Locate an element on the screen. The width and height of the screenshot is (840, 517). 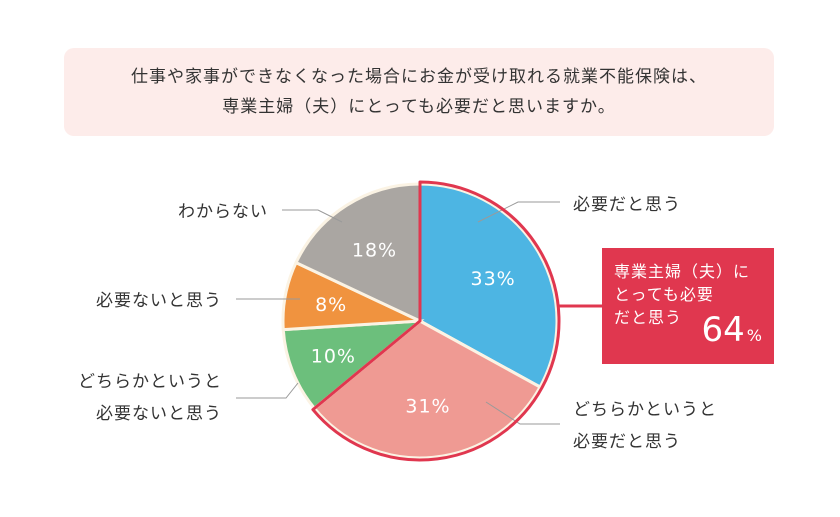
category-label-somewhat-unnecessary-2: 必要ないと思う is located at coordinates (159, 414).